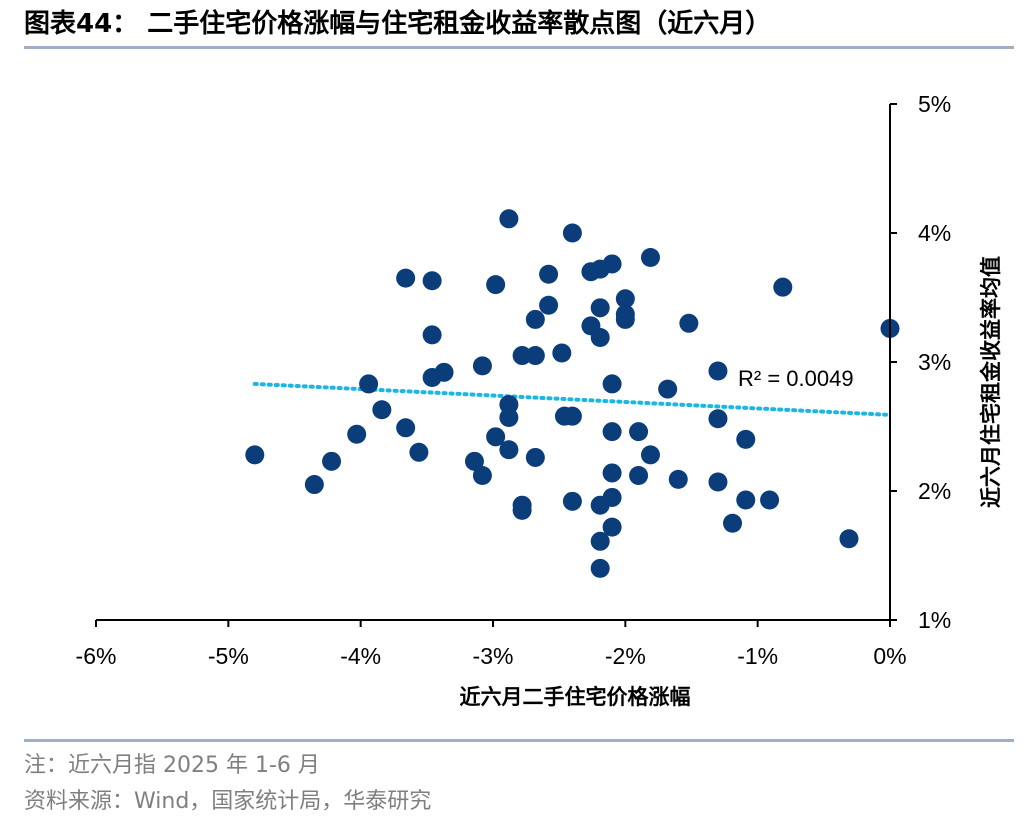 This screenshot has height=828, width=1036. What do you see at coordinates (934, 104) in the screenshot?
I see `y-tick-label: 5%` at bounding box center [934, 104].